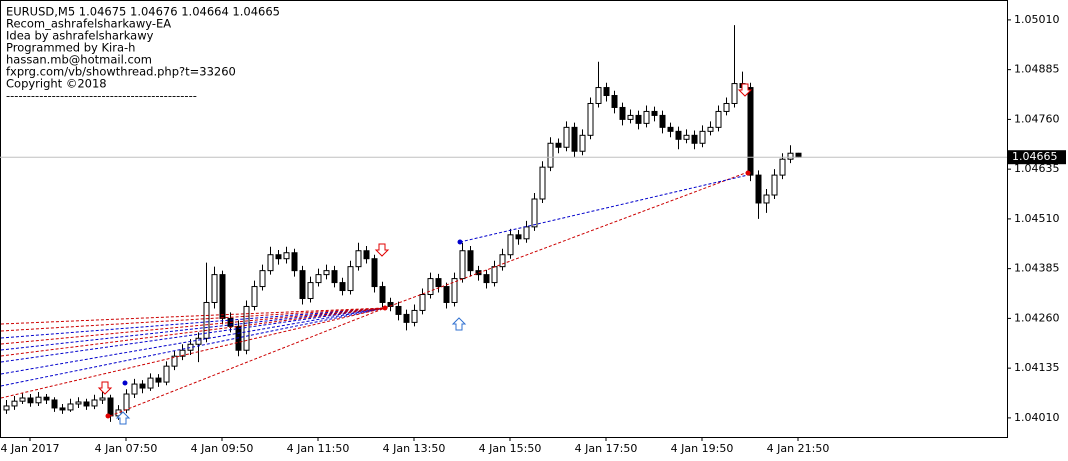 Image resolution: width=1068 pixels, height=461 pixels. I want to click on info-line: hassan.mb@hotmail.com, so click(79, 60).